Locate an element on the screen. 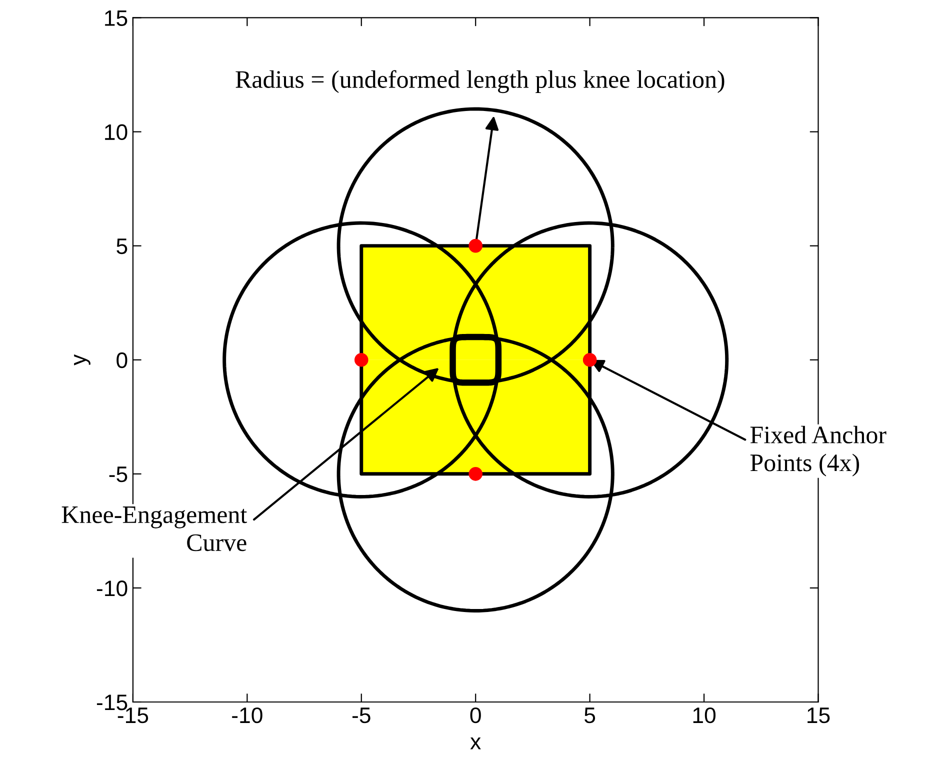 The image size is (933, 771). y-tick-label: 5 is located at coordinates (122, 246).